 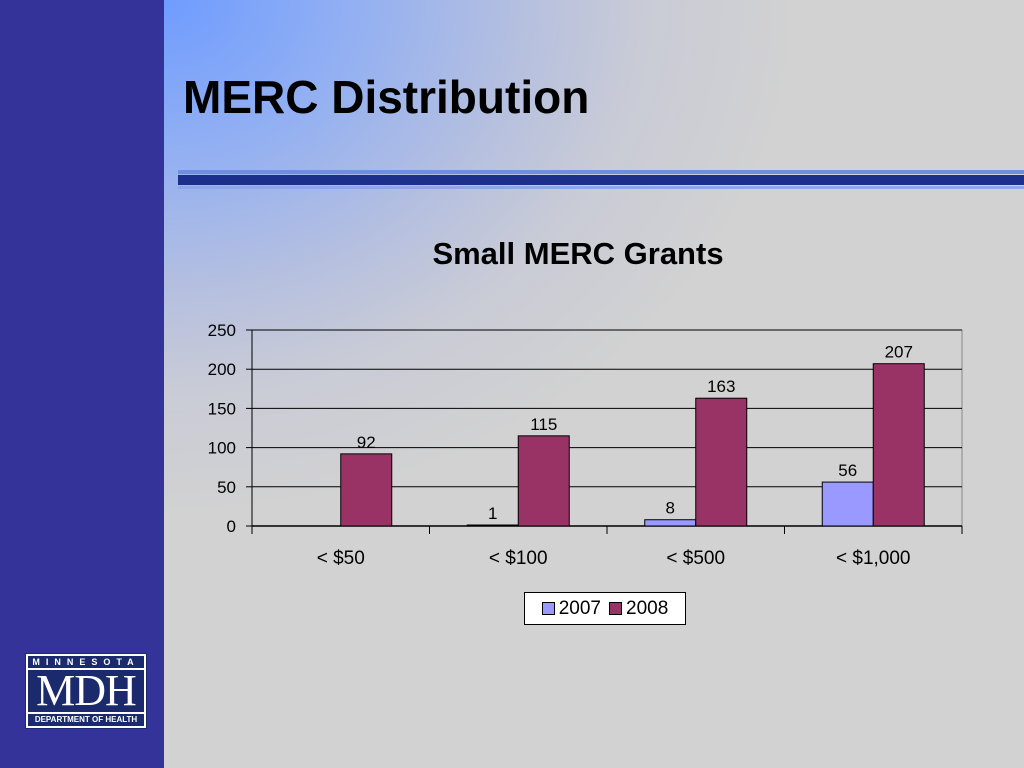 I want to click on mdh-logo: MINNESOTA MDH DEPARTMENT OF HEALTH, so click(x=86, y=691).